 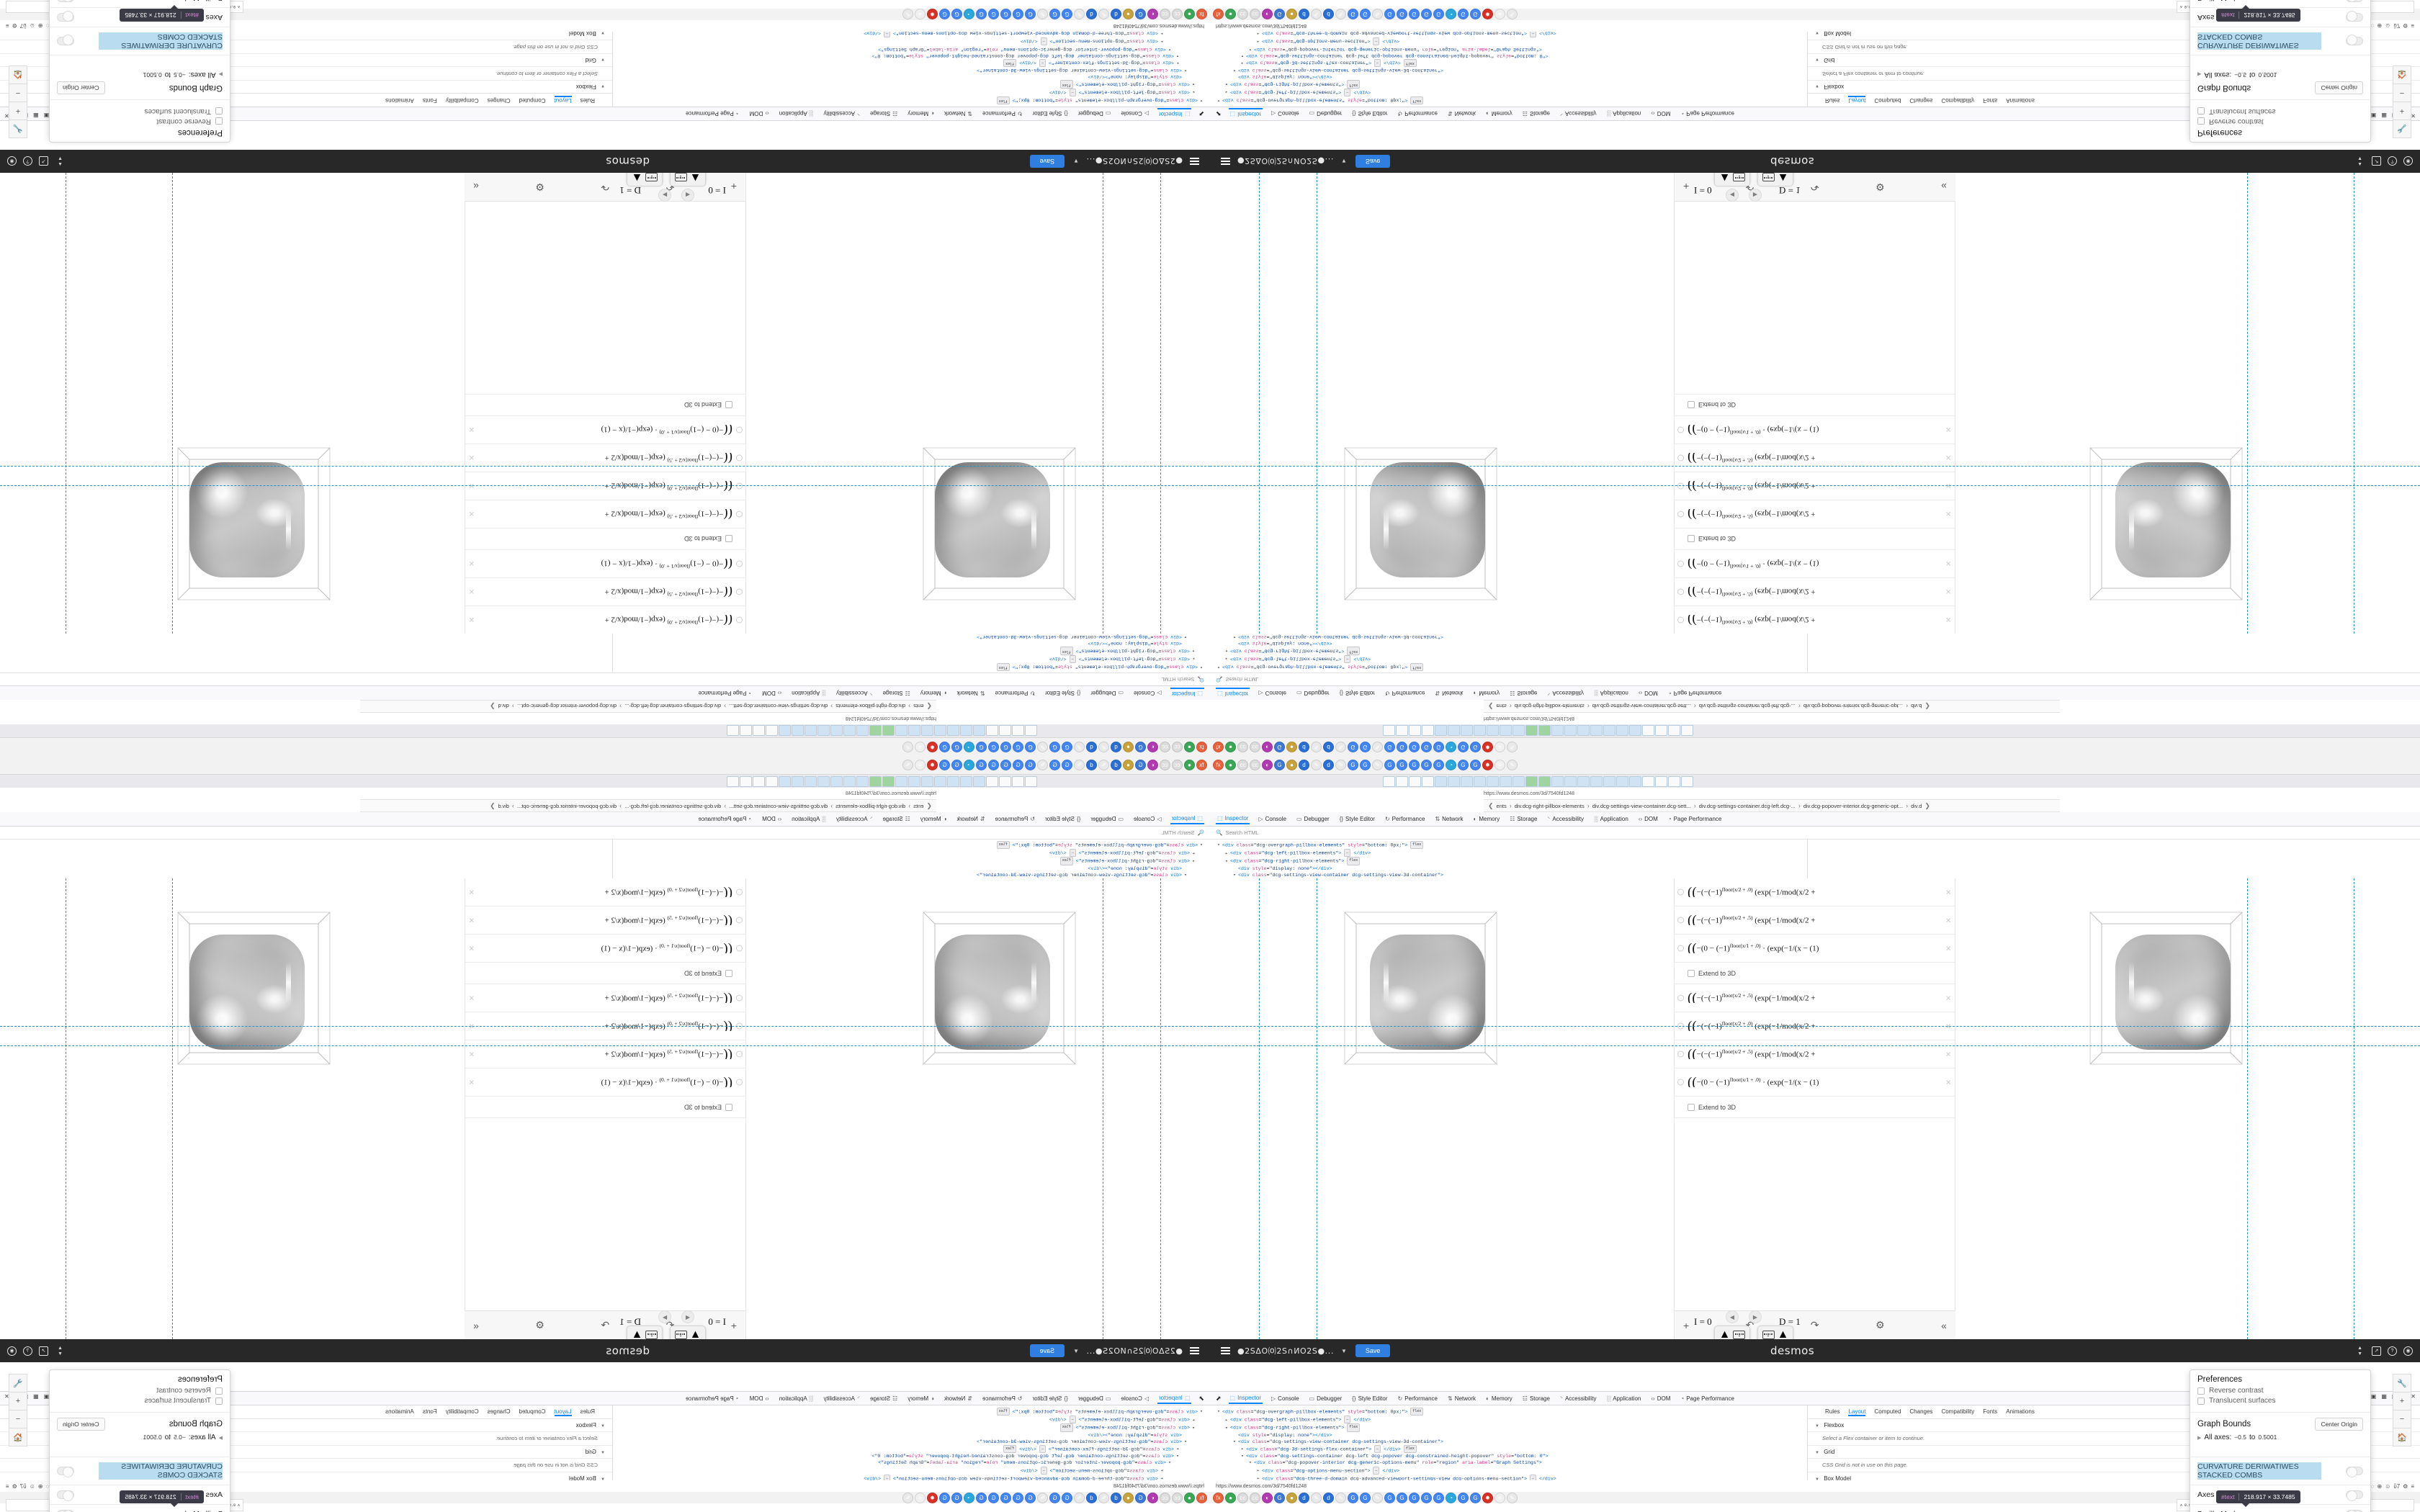 I want to click on extension-icon-20: G, so click(x=956, y=1497).